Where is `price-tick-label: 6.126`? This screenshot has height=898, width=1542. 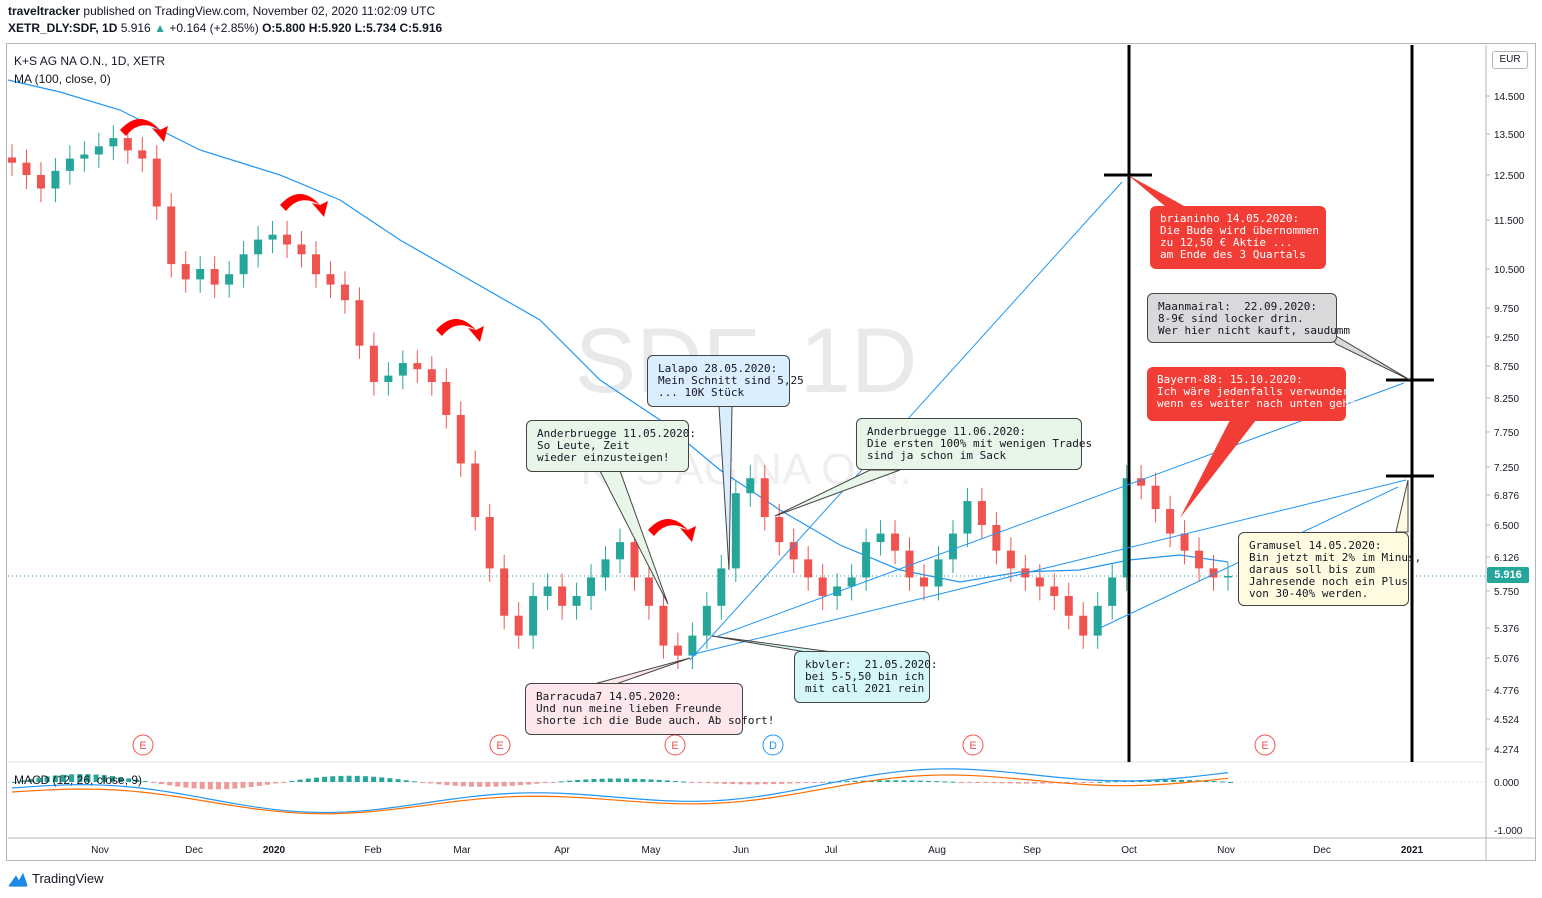 price-tick-label: 6.126 is located at coordinates (1506, 558).